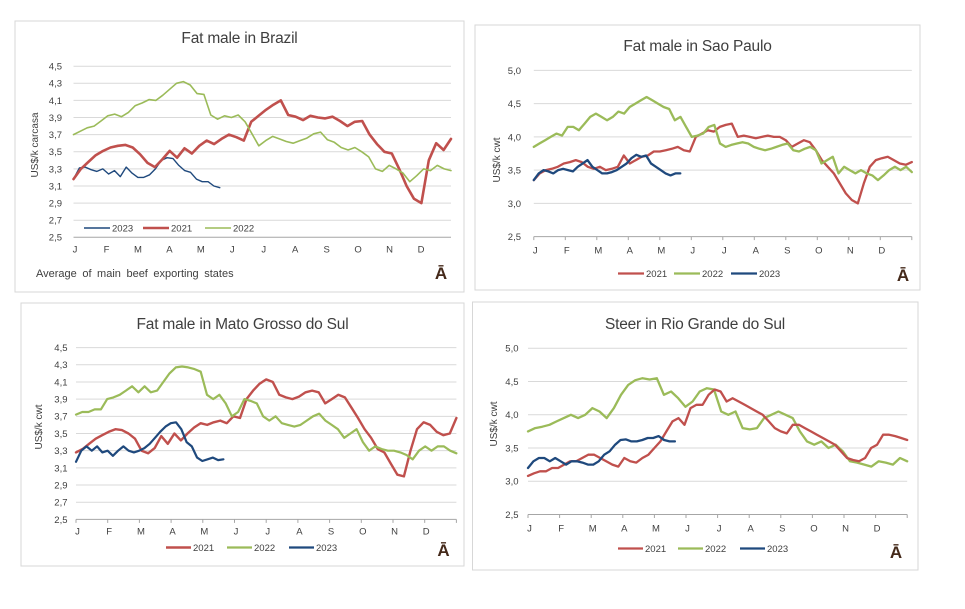  Describe the element at coordinates (697, 46) in the screenshot. I see `svg-text: Fat male in Sao Paulo` at that location.